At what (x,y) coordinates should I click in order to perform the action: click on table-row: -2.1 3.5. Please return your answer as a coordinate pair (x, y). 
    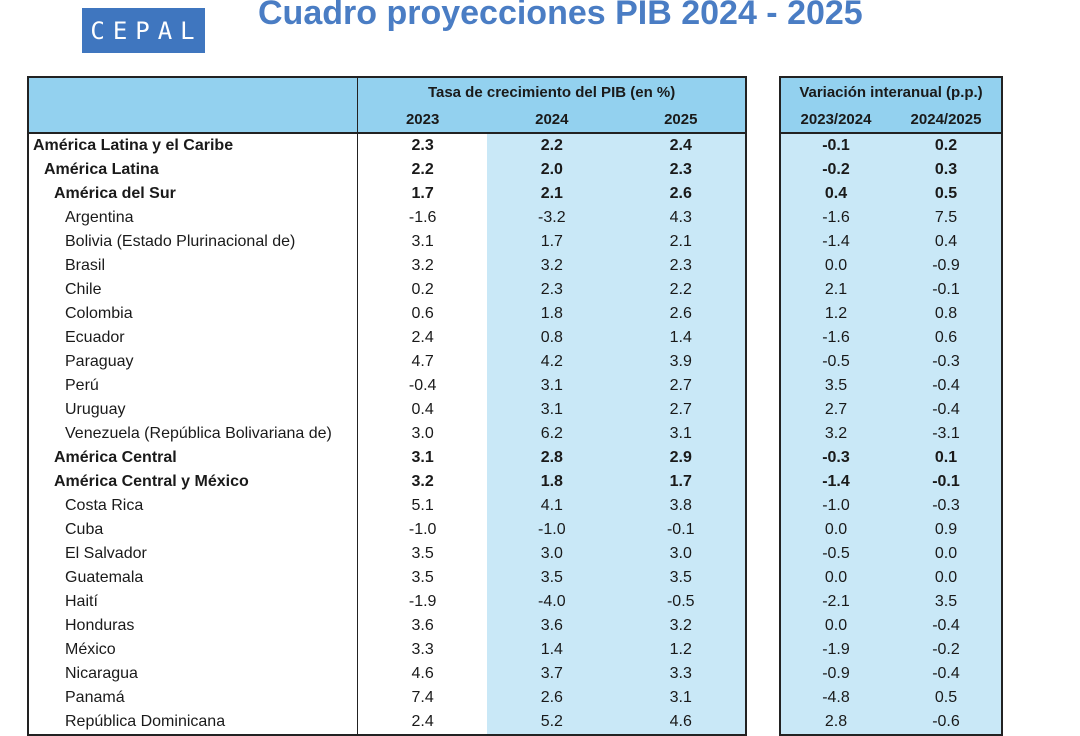
    Looking at the image, I should click on (891, 602).